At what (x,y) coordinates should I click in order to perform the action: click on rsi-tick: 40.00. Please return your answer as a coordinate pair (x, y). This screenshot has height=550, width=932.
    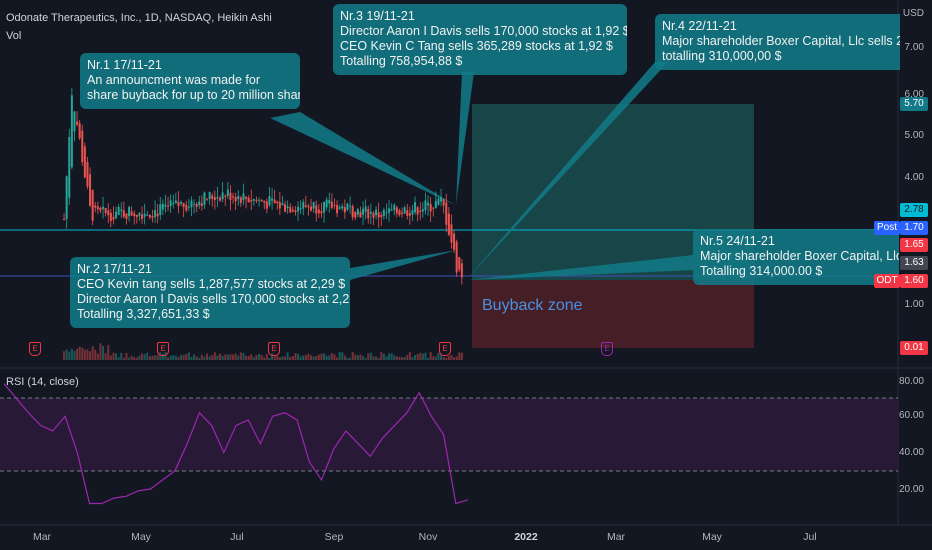
    Looking at the image, I should click on (911, 452).